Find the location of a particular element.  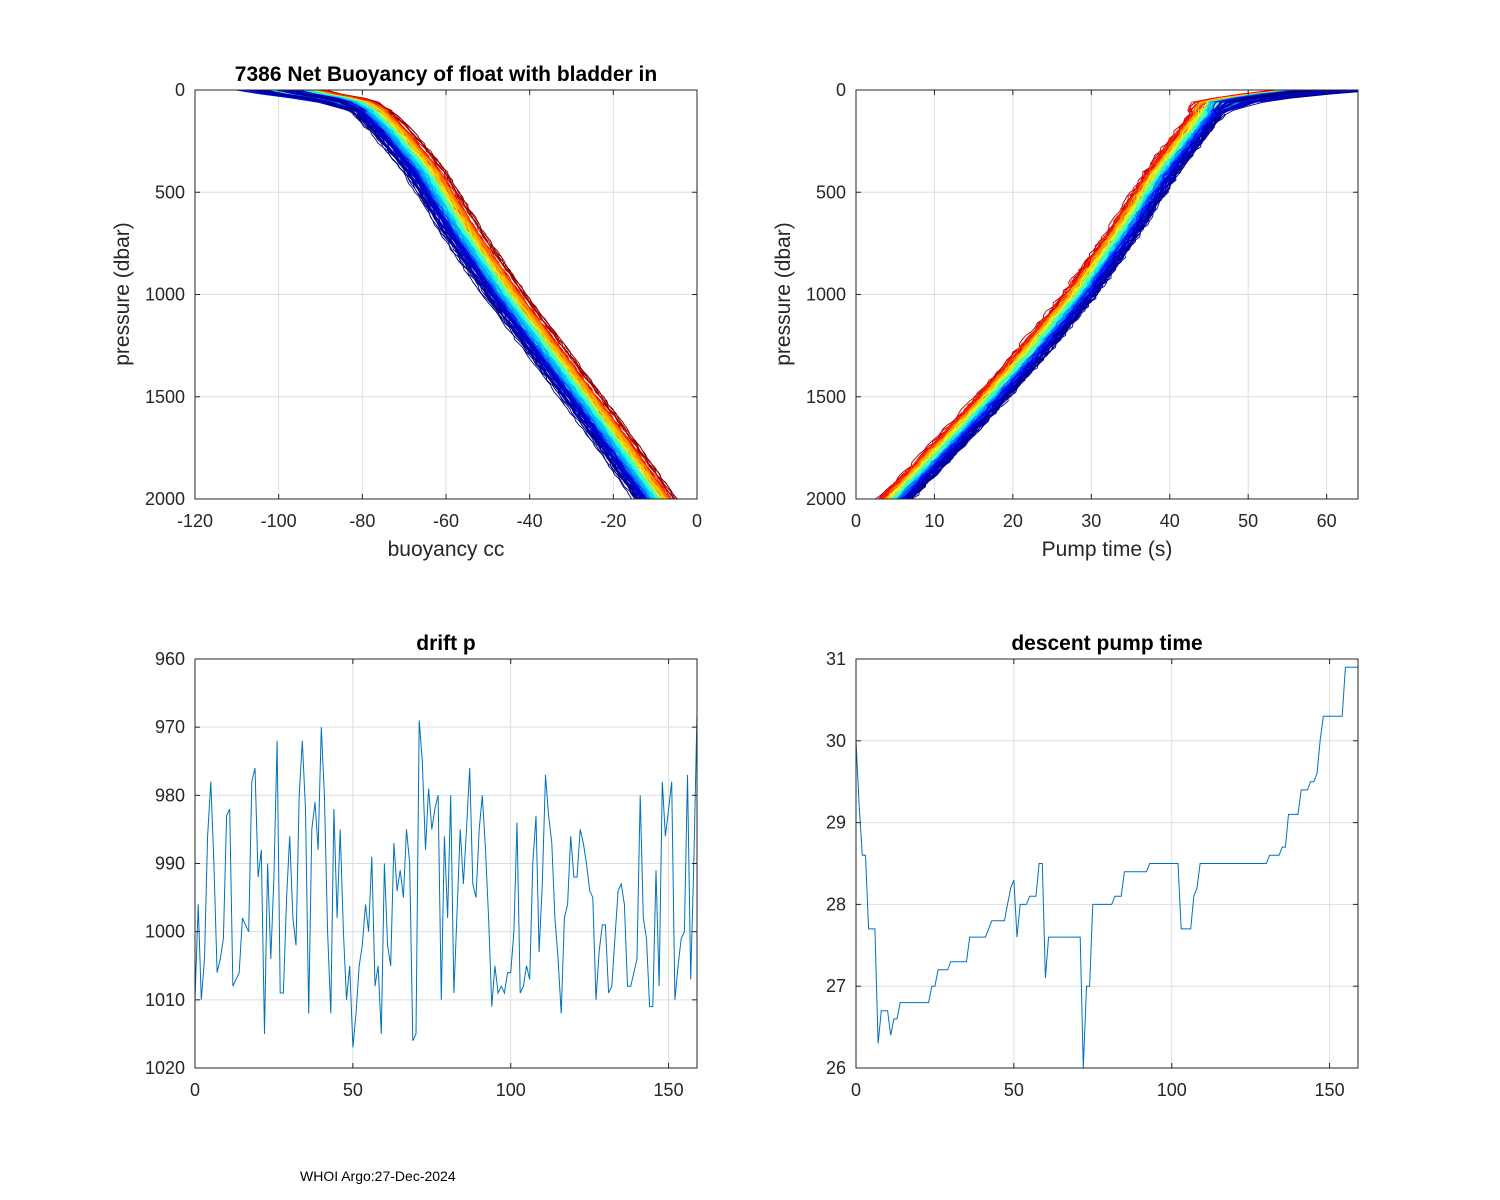

grid-descent is located at coordinates (1106, 863).